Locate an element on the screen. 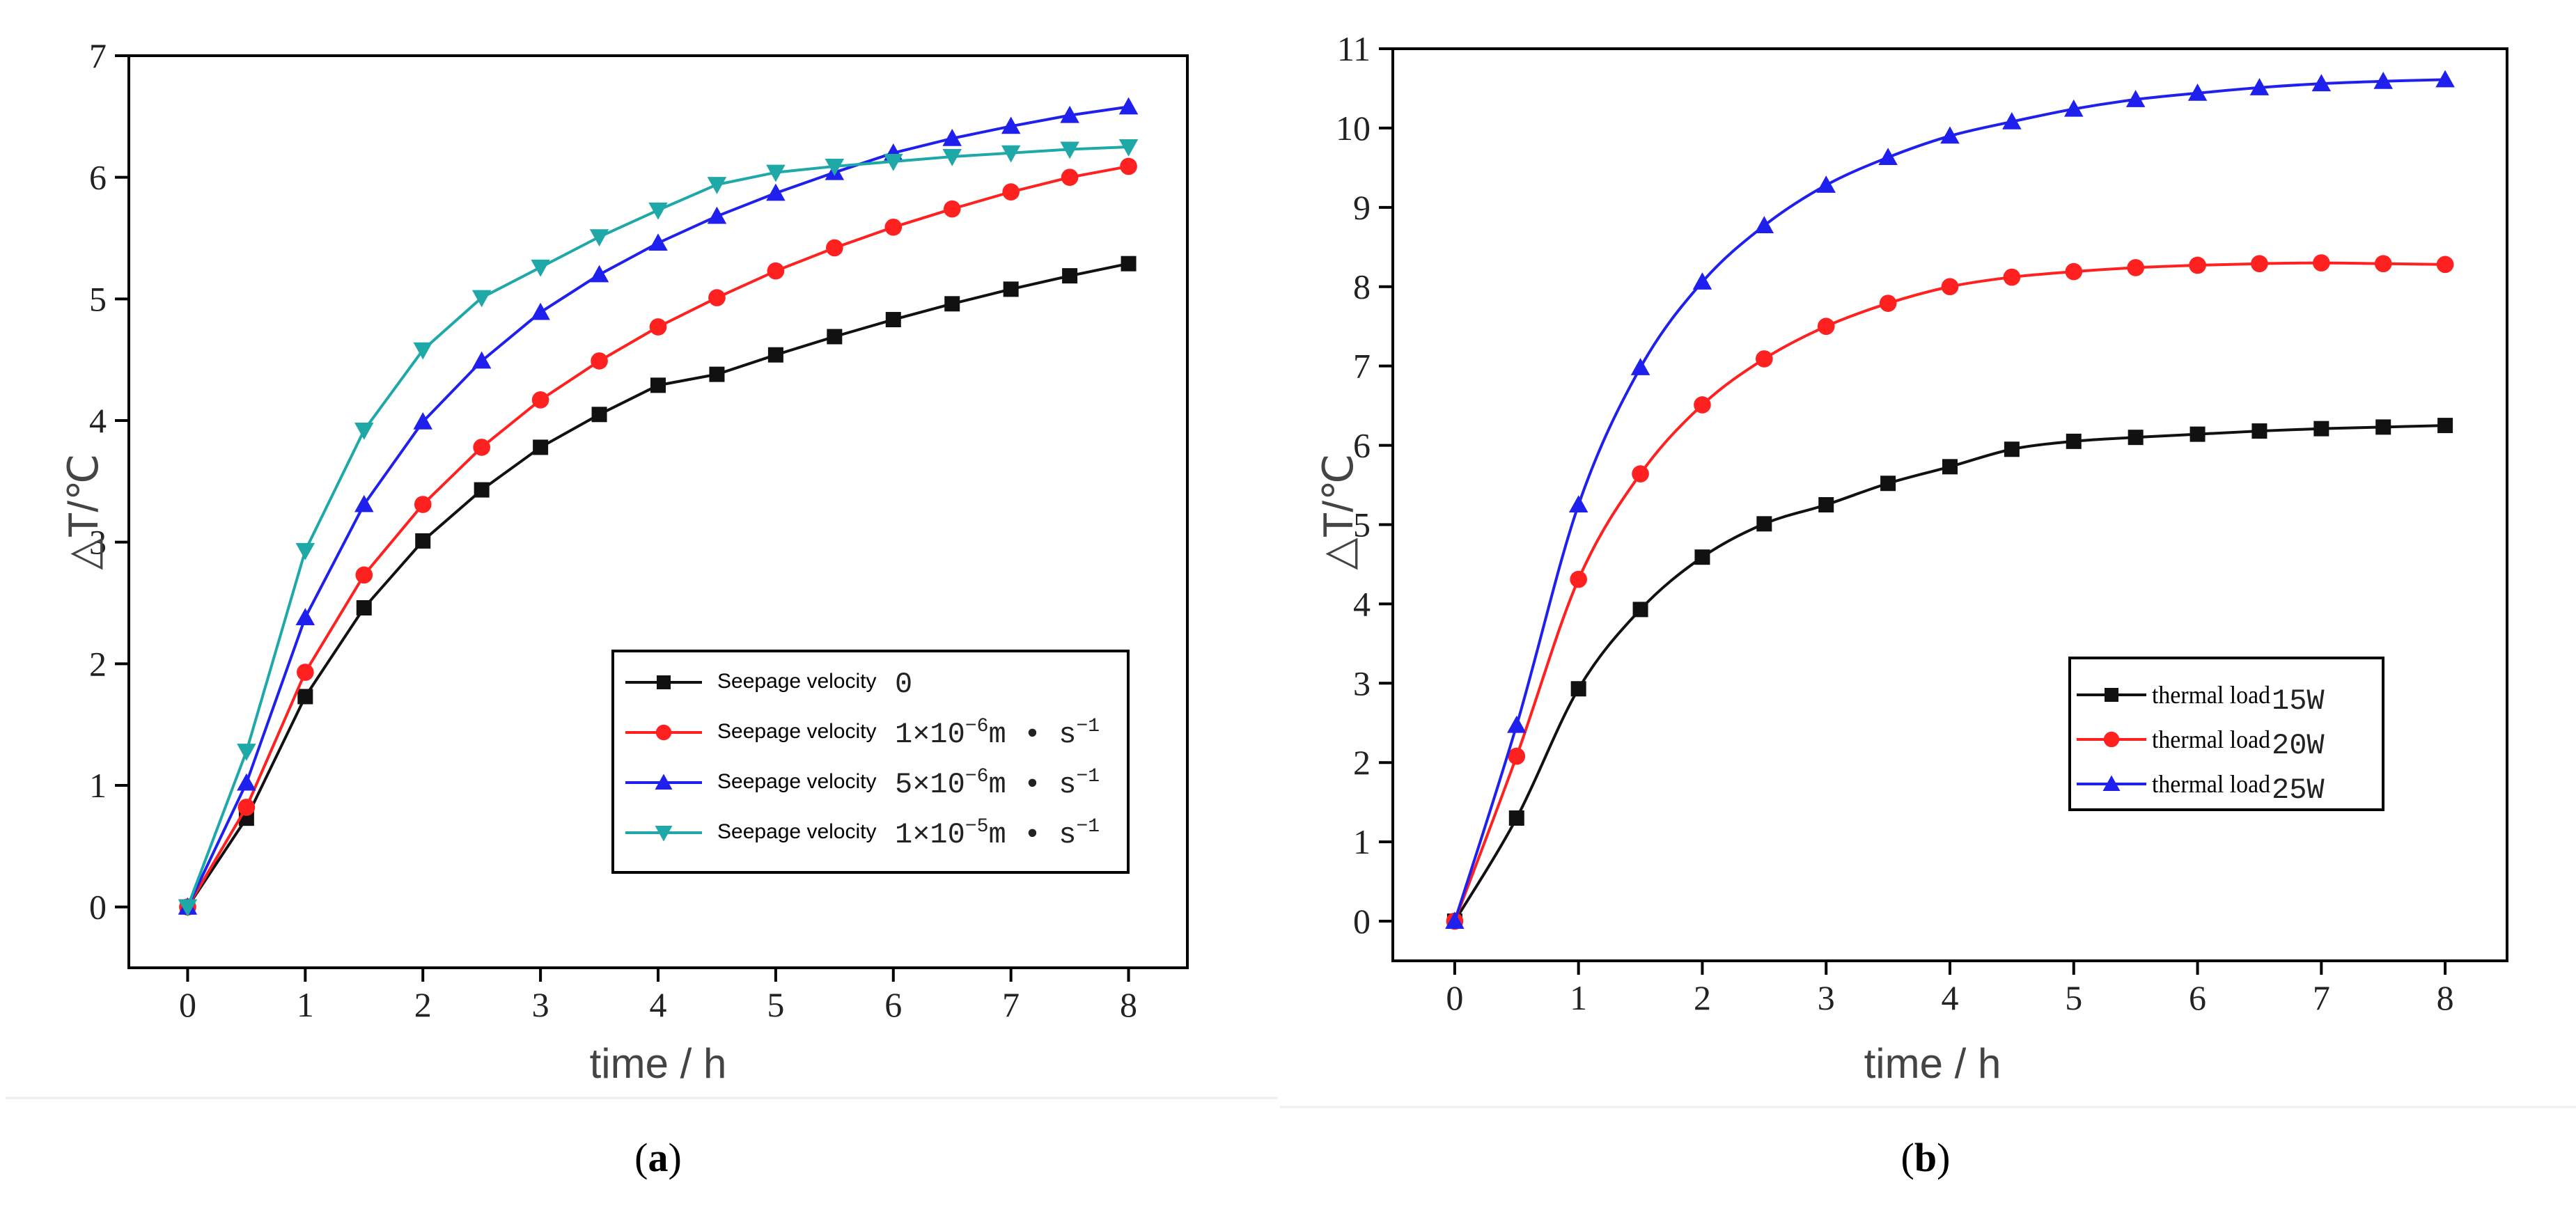 The height and width of the screenshot is (1208, 2576). panel-a-legend-value-4: 1×10−5m • s−1 is located at coordinates (997, 834).